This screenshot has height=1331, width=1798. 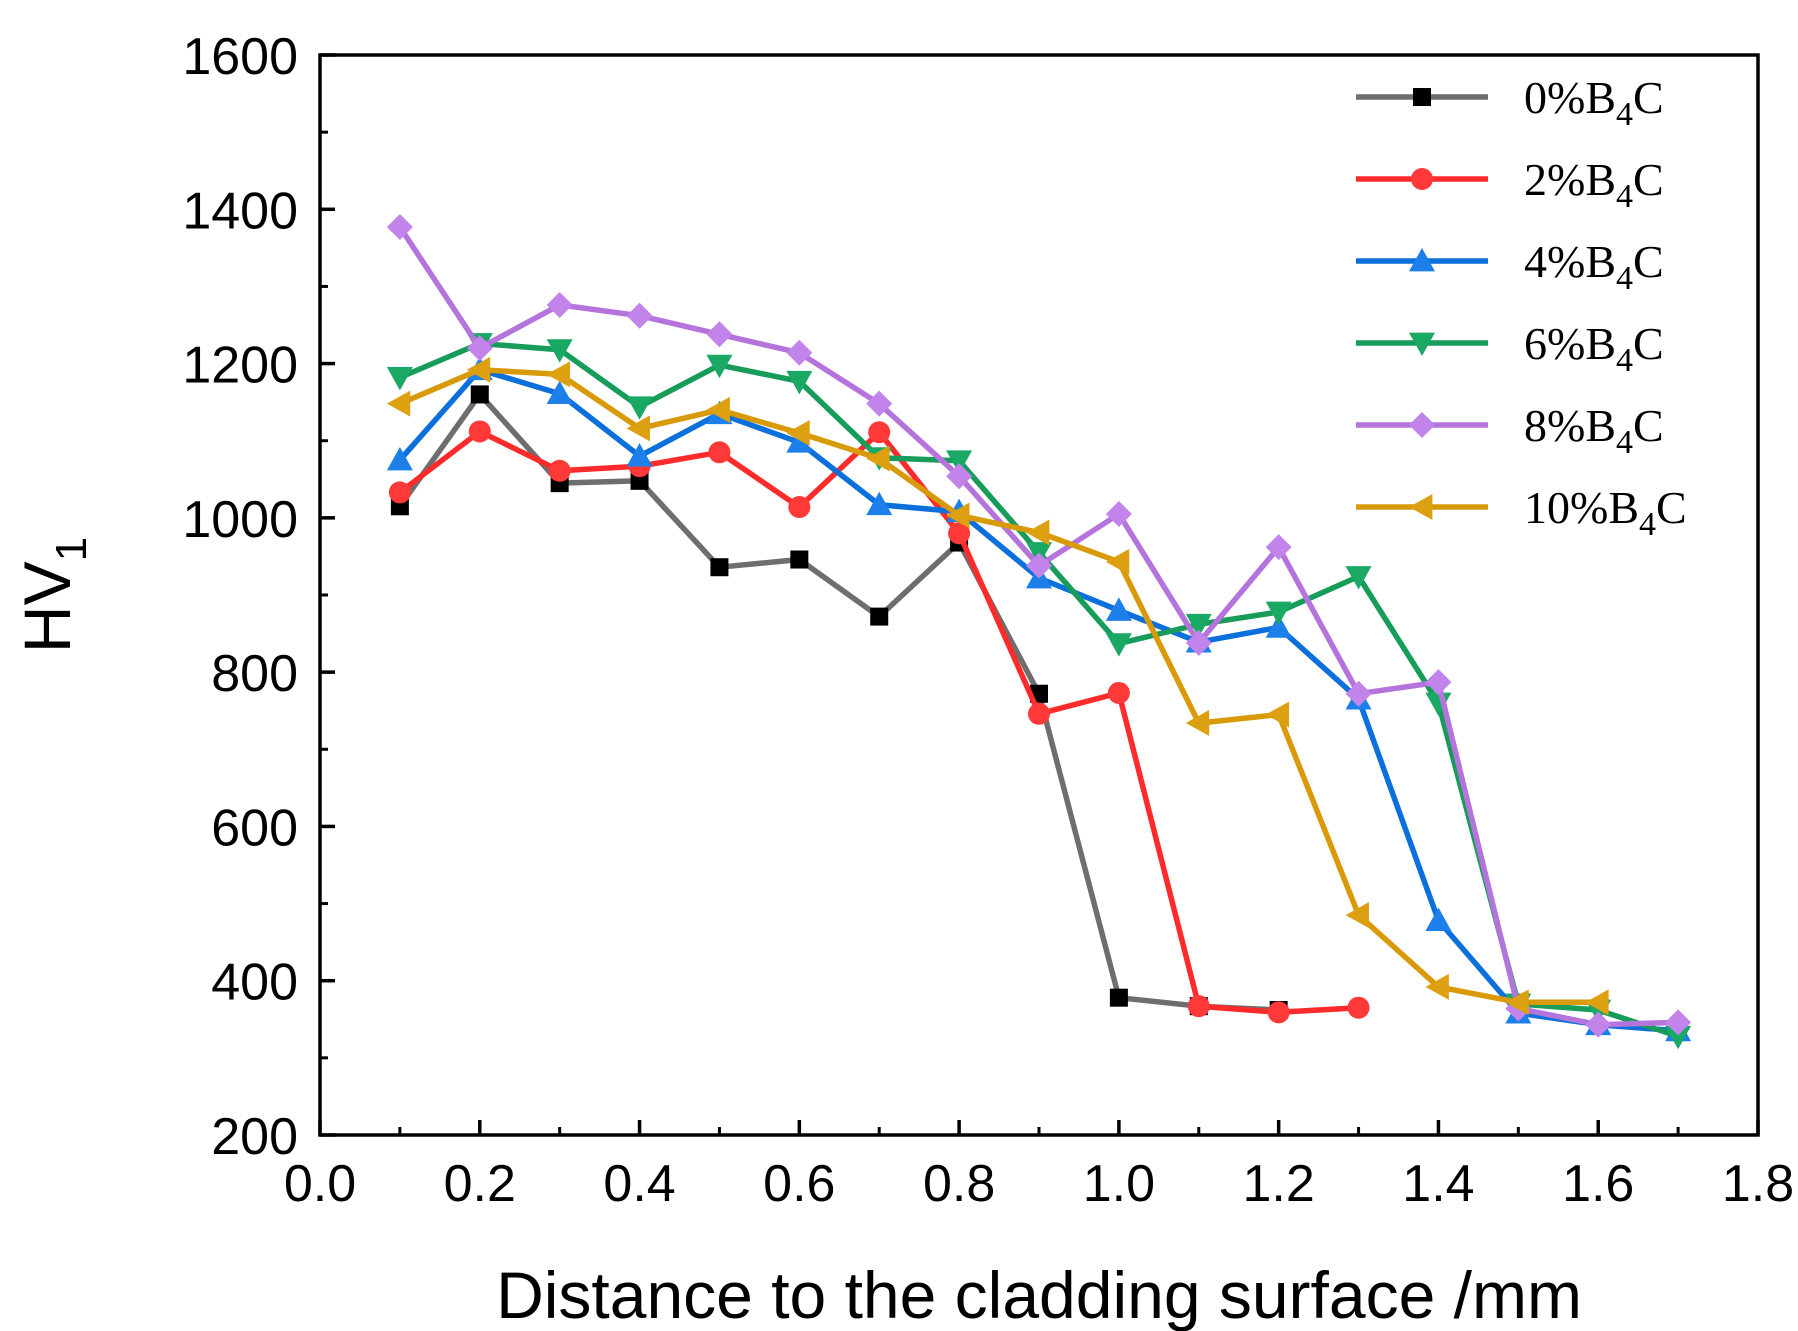 I want to click on legend-item: 6%B4C, so click(x=1510, y=348).